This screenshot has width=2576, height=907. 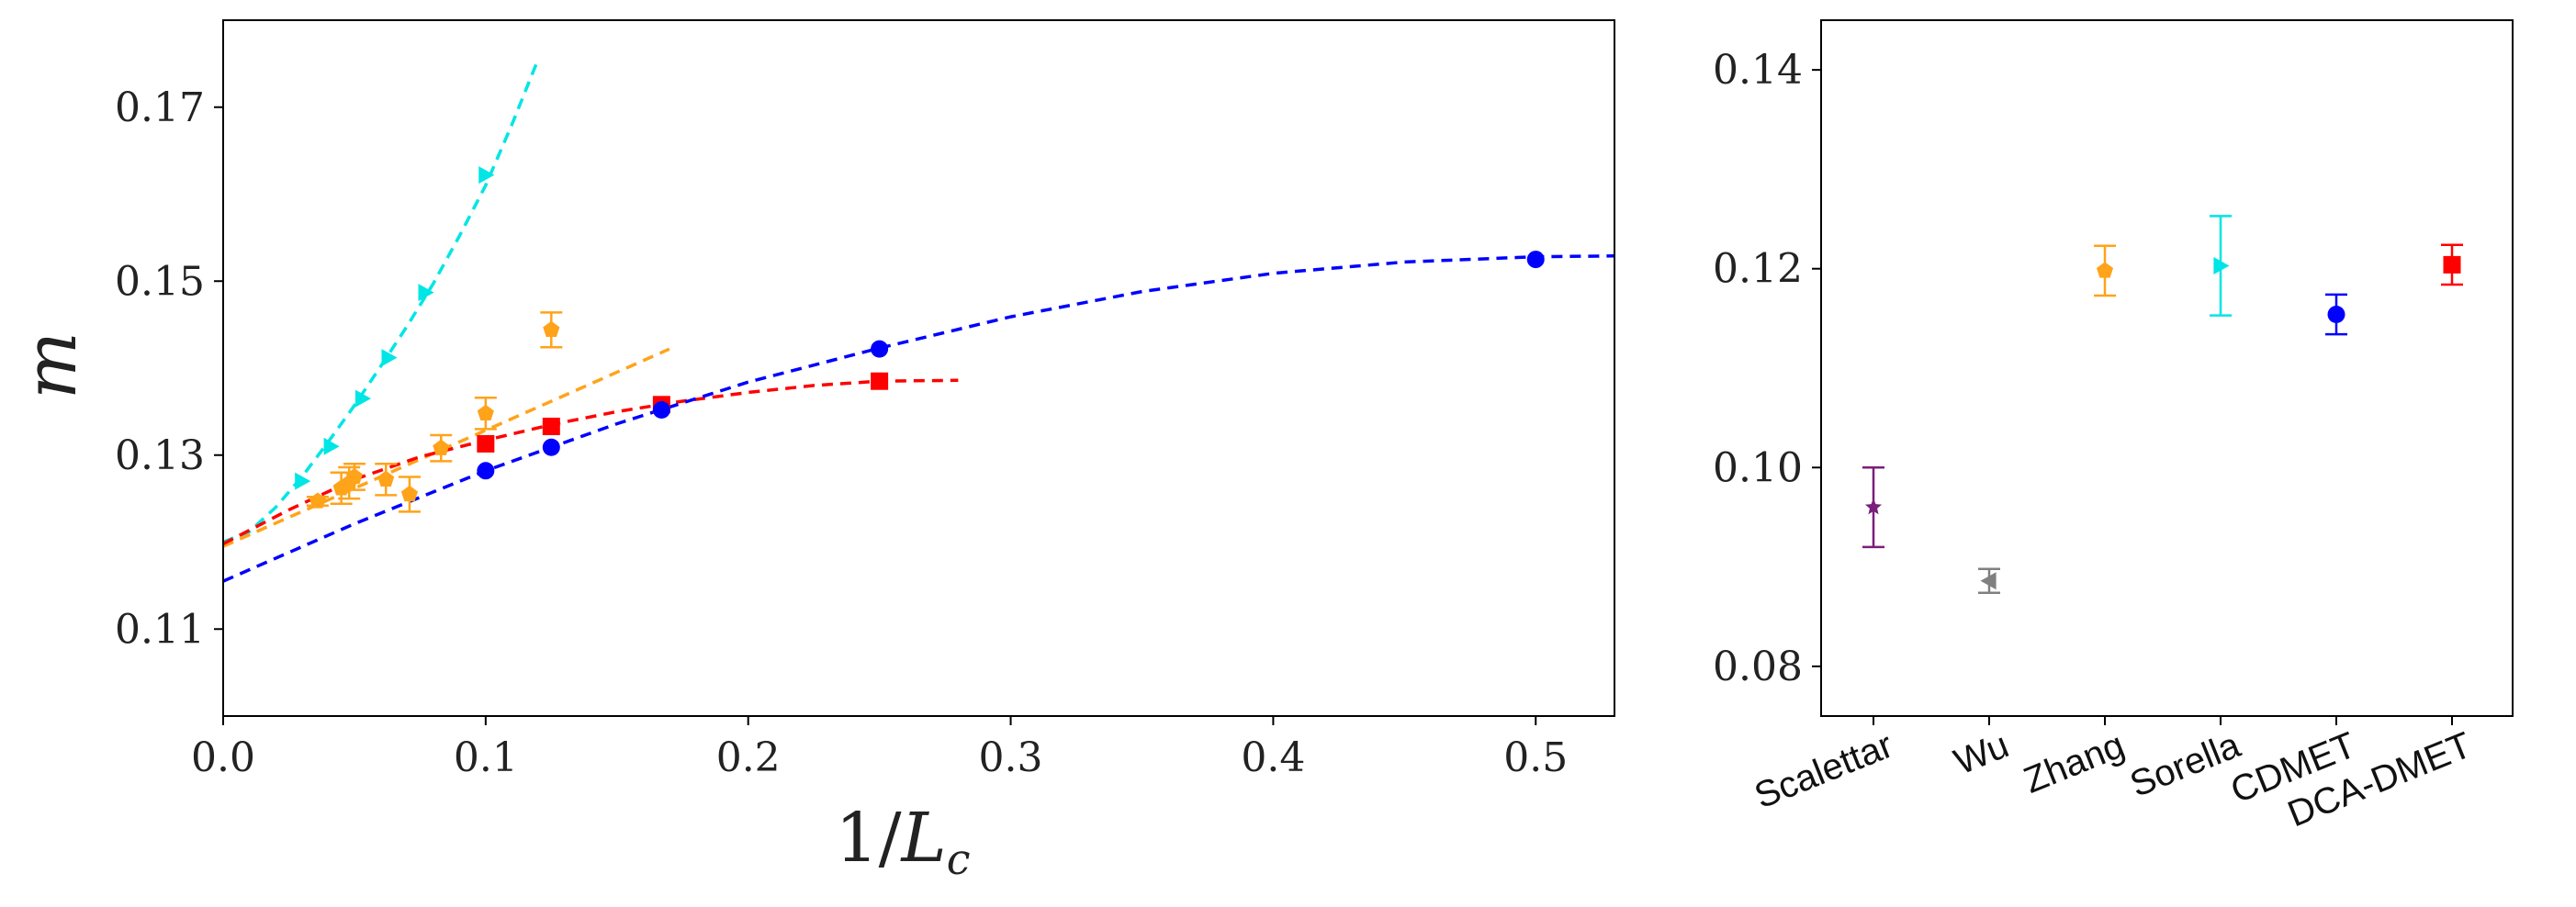 What do you see at coordinates (1758, 269) in the screenshot?
I see `y-tick-label: 0.12` at bounding box center [1758, 269].